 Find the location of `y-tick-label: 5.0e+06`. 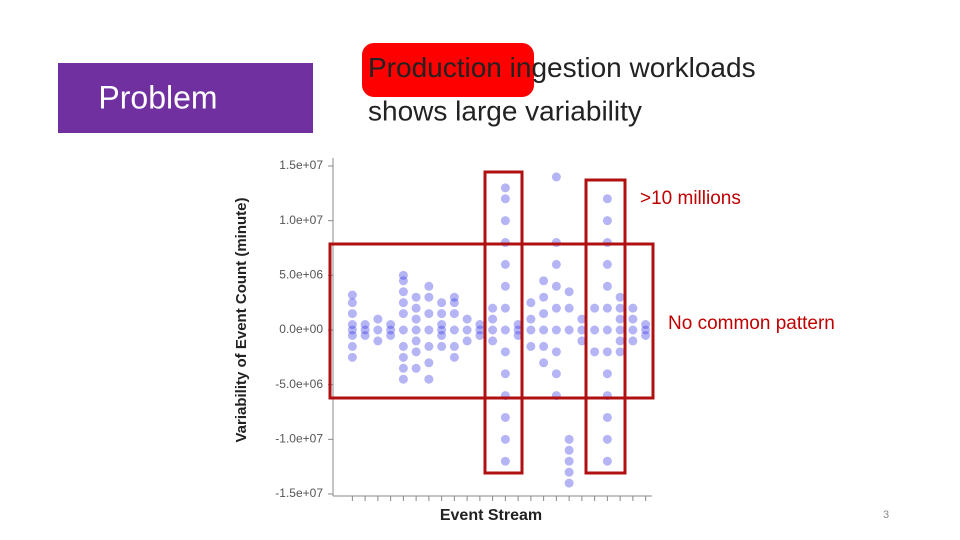

y-tick-label: 5.0e+06 is located at coordinates (301, 275).